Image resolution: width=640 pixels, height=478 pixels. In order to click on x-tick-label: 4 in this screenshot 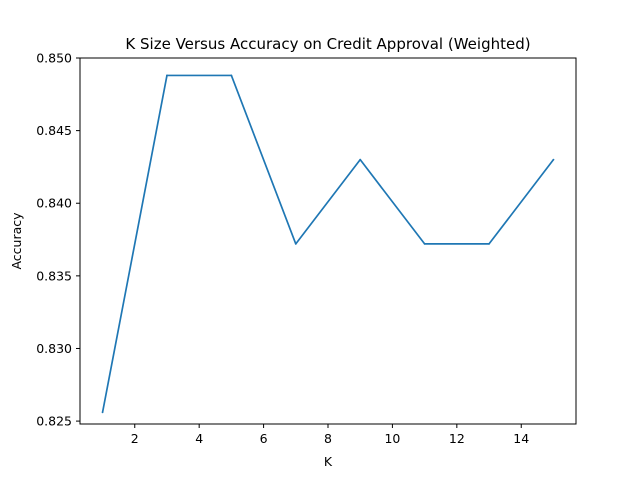, I will do `click(199, 438)`.